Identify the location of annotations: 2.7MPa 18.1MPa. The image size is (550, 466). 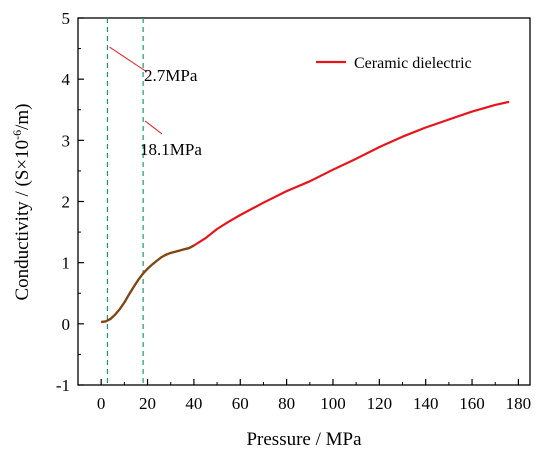
(155, 102).